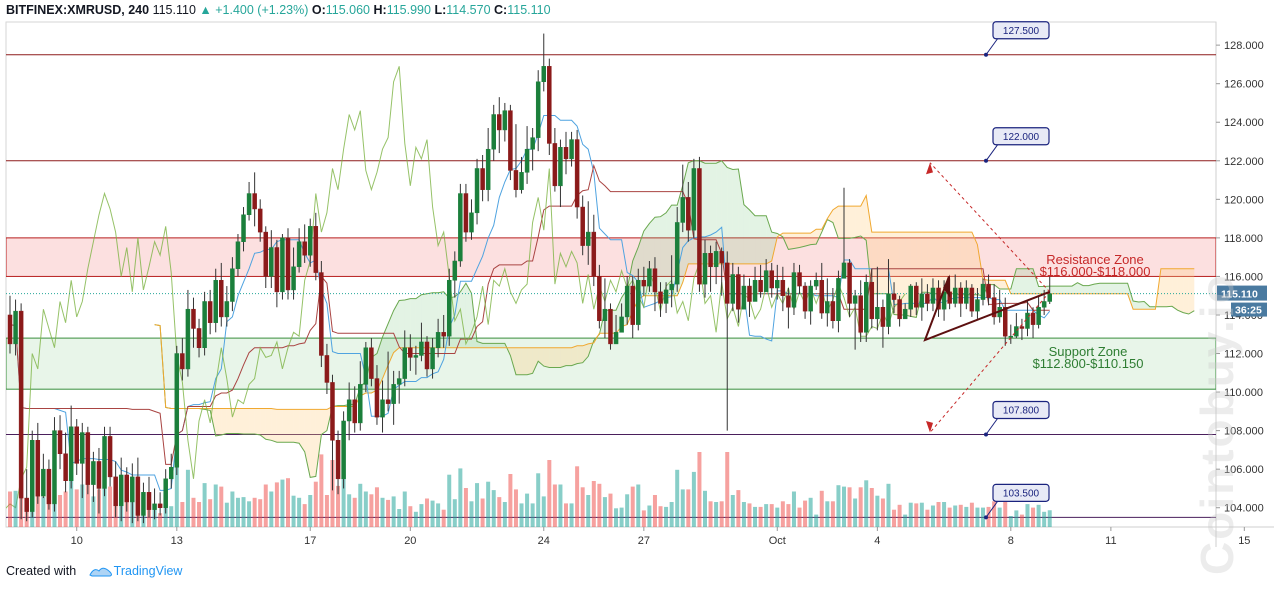 The image size is (1274, 589). What do you see at coordinates (544, 541) in the screenshot?
I see `x-tick-label: 24` at bounding box center [544, 541].